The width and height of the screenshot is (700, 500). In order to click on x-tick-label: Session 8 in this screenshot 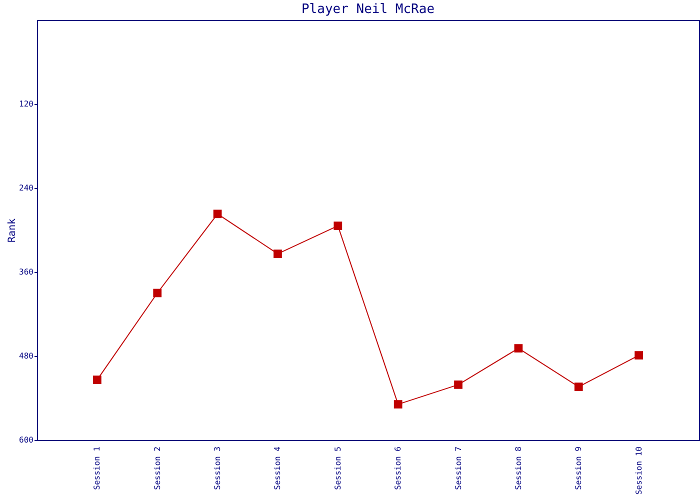, I will do `click(518, 468)`.